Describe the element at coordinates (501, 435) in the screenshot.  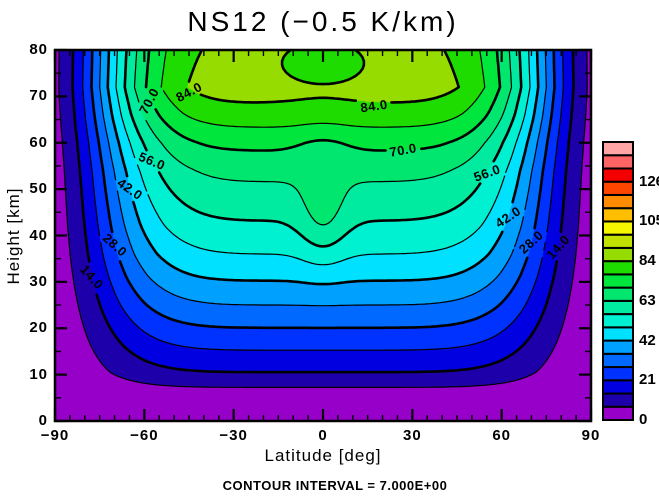
I see `x-tick-label: 60` at that location.